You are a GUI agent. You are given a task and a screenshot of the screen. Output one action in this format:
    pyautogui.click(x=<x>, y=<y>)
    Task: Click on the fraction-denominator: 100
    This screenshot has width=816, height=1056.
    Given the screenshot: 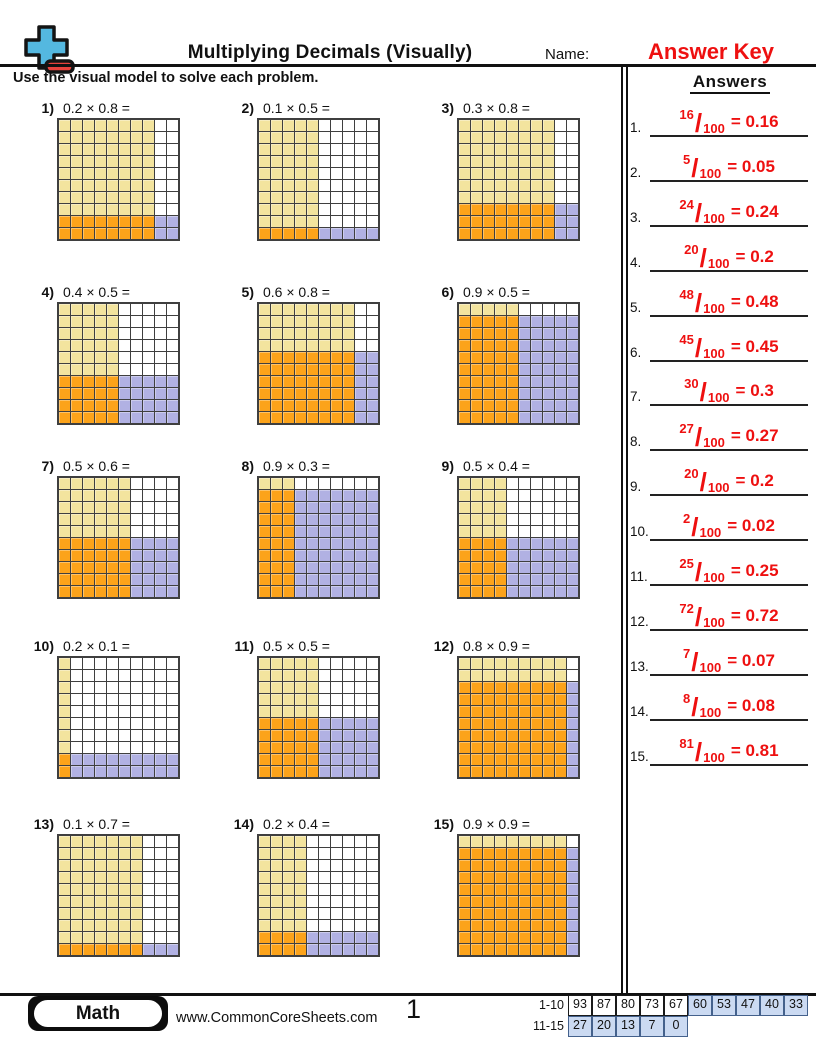 What is the action you would take?
    pyautogui.click(x=714, y=577)
    